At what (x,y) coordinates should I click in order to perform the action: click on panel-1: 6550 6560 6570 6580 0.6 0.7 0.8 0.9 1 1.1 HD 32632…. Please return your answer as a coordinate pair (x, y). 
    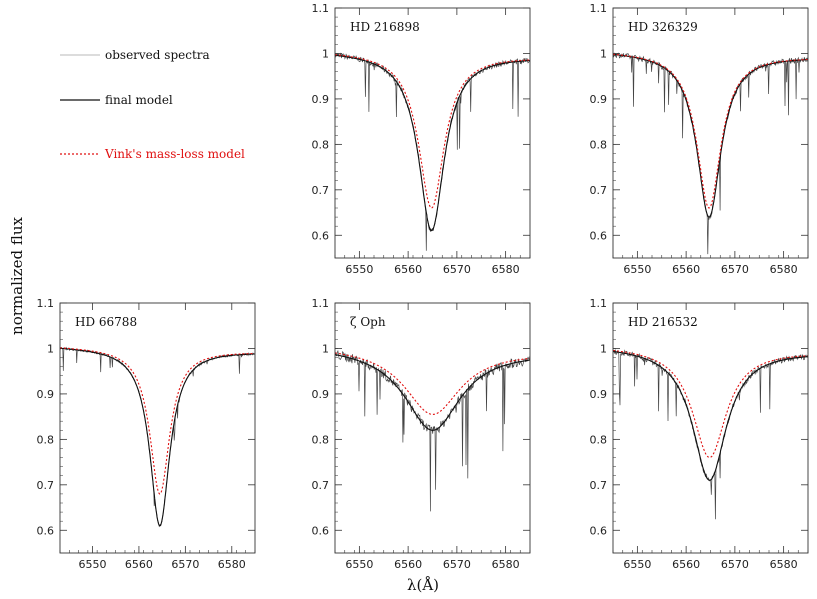
    Looking at the image, I should click on (699, 139).